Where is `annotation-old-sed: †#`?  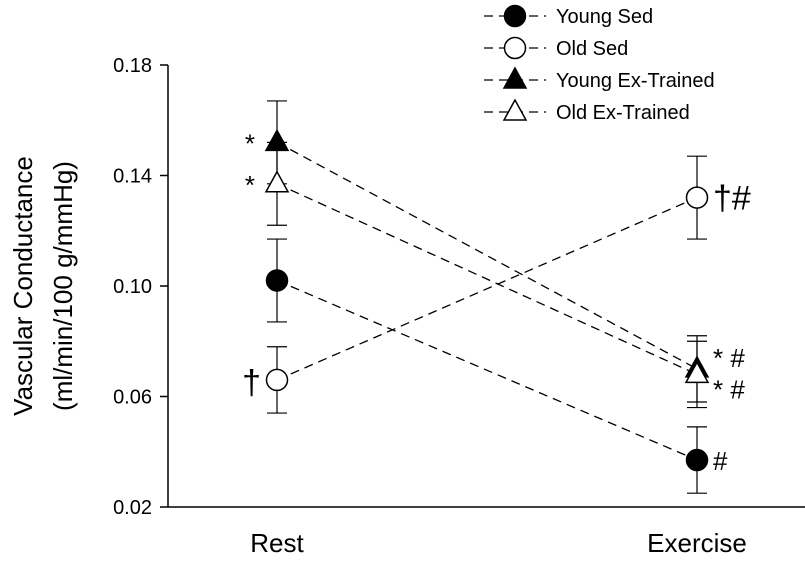
annotation-old-sed: †# is located at coordinates (732, 199).